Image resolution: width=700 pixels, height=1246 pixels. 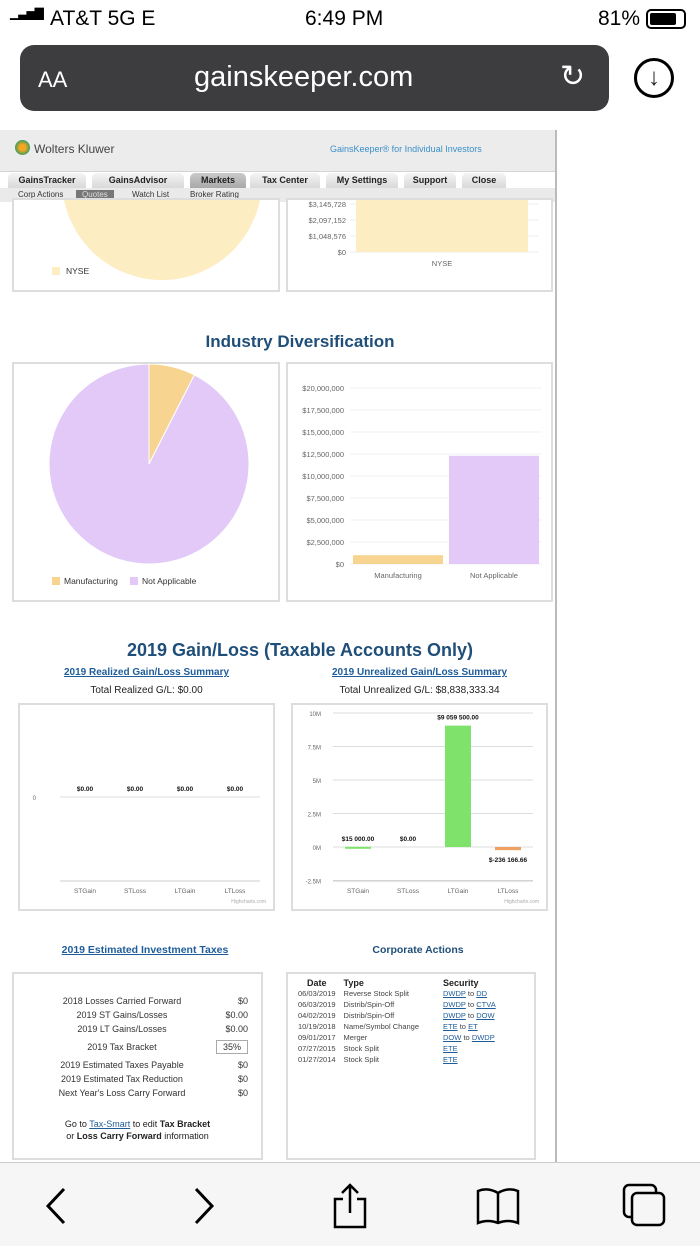 I want to click on tabs-icon, so click(x=645, y=1206).